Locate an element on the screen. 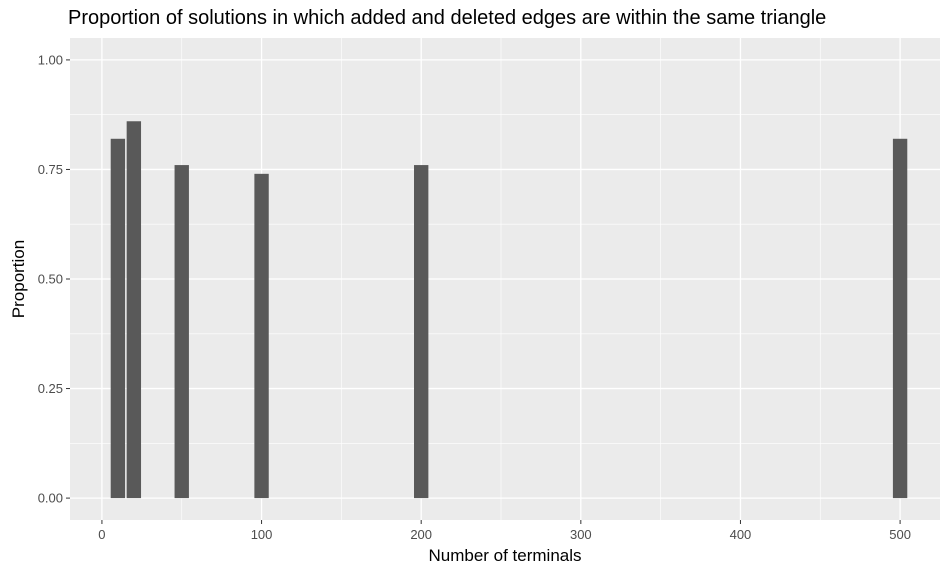 Image resolution: width=942 pixels, height=568 pixels. x-tick-label: 100 is located at coordinates (262, 534).